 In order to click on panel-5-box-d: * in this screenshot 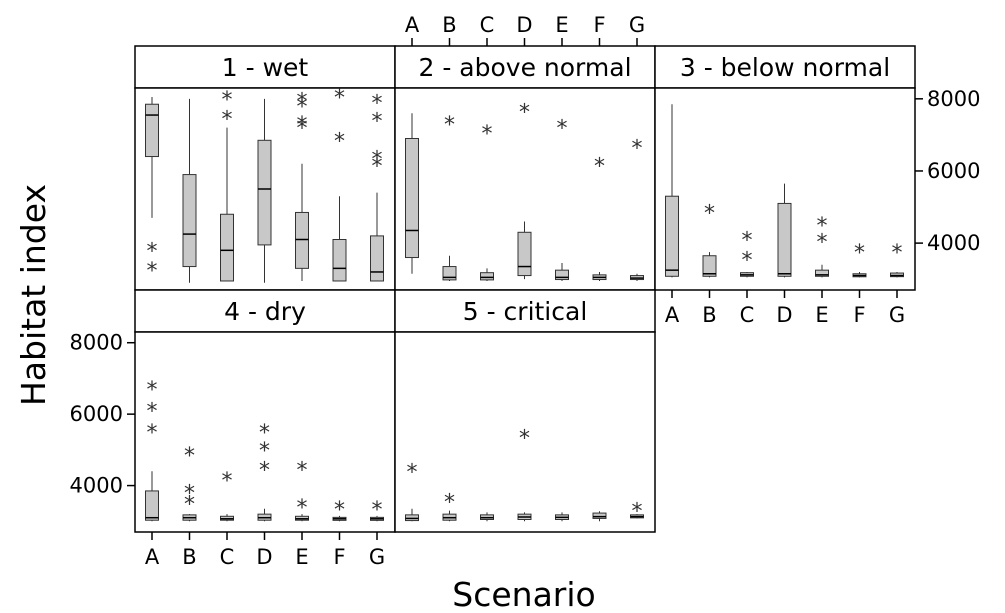, I will do `click(524, 474)`.